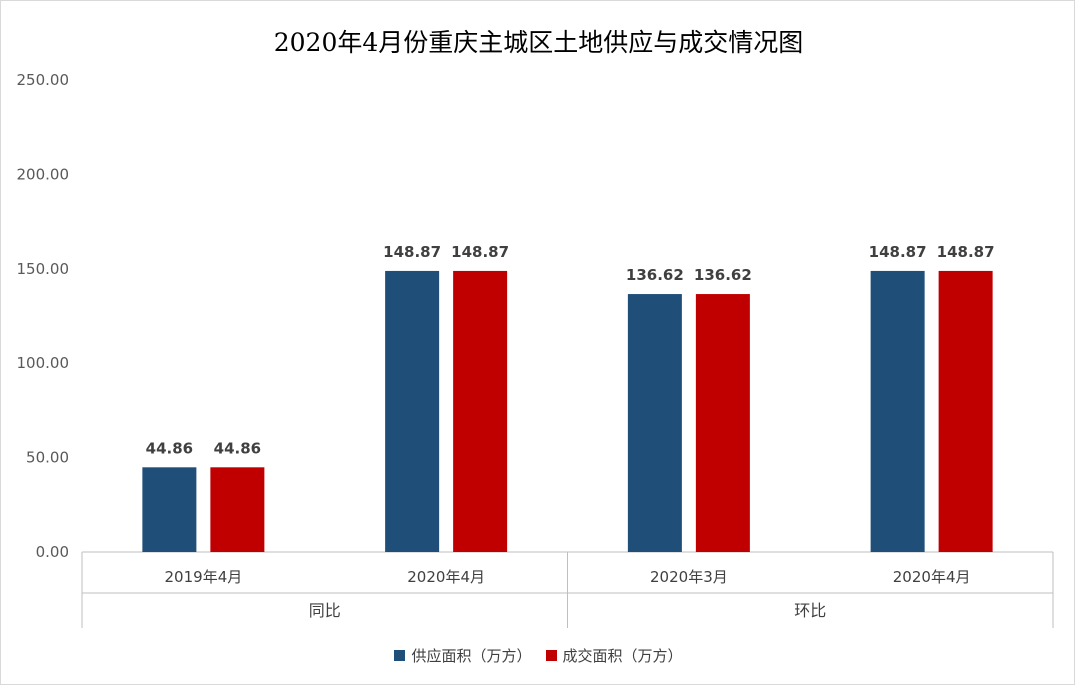  Describe the element at coordinates (325, 610) in the screenshot. I see `x-group-label: 同比` at that location.